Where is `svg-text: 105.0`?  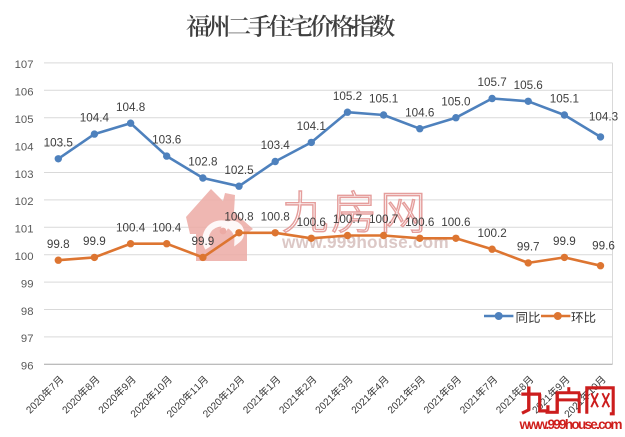 svg-text: 105.0 is located at coordinates (456, 101).